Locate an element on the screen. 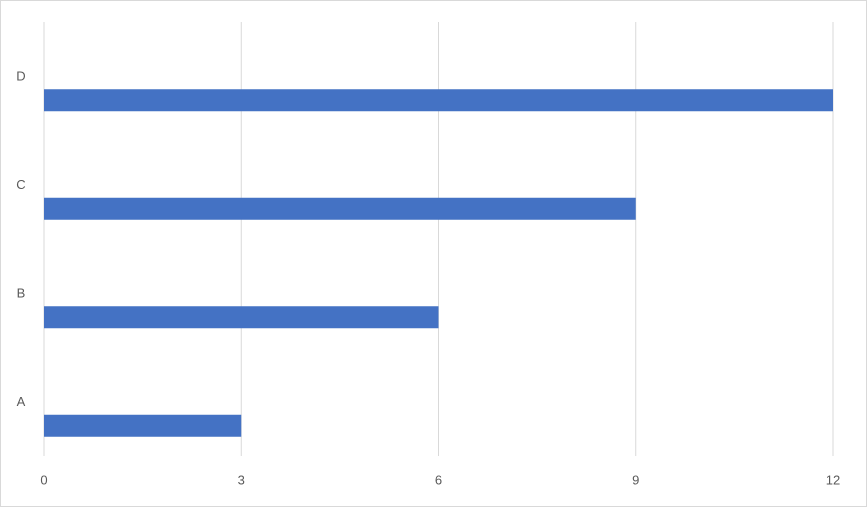  y-tick-label: A is located at coordinates (21, 401).